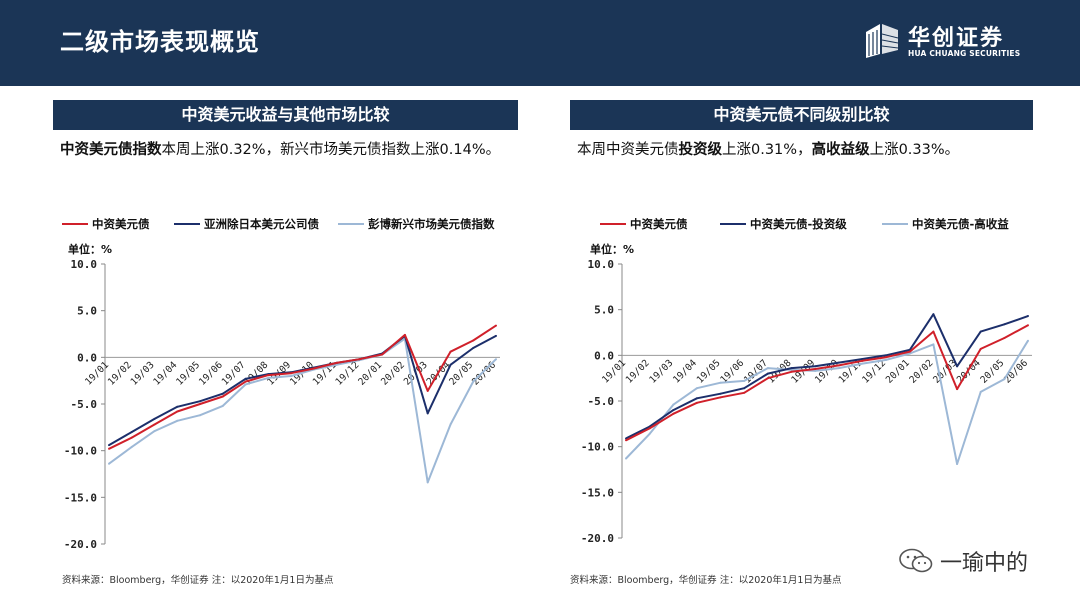 The height and width of the screenshot is (608, 1080). I want to click on right-source-note: 资料来源：Bloomberg，华创证券 注：以2020年1月1日为基点, so click(706, 580).